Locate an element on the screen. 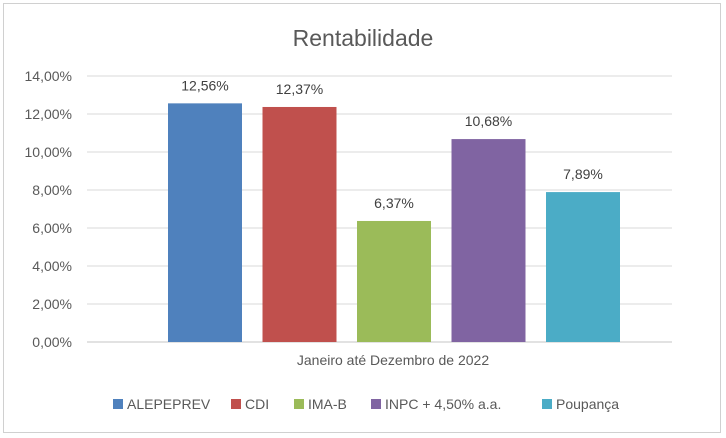 The width and height of the screenshot is (726, 438). y-tick-label: 10,00% is located at coordinates (48, 152).